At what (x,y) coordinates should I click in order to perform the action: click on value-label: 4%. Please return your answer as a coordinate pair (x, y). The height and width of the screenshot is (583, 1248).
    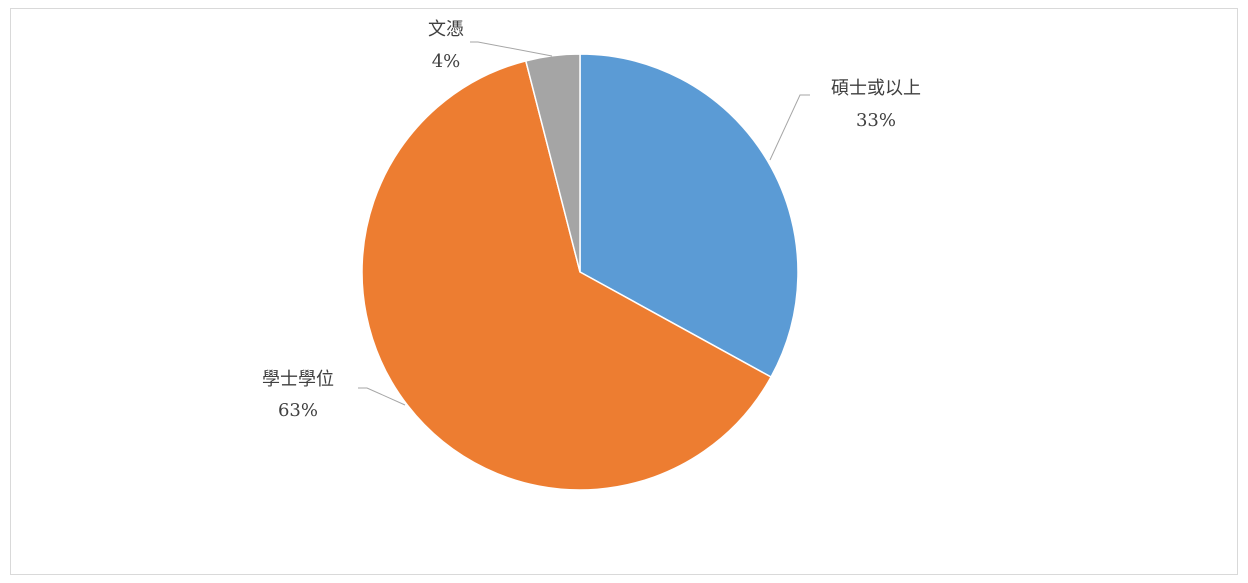
    Looking at the image, I should click on (446, 61).